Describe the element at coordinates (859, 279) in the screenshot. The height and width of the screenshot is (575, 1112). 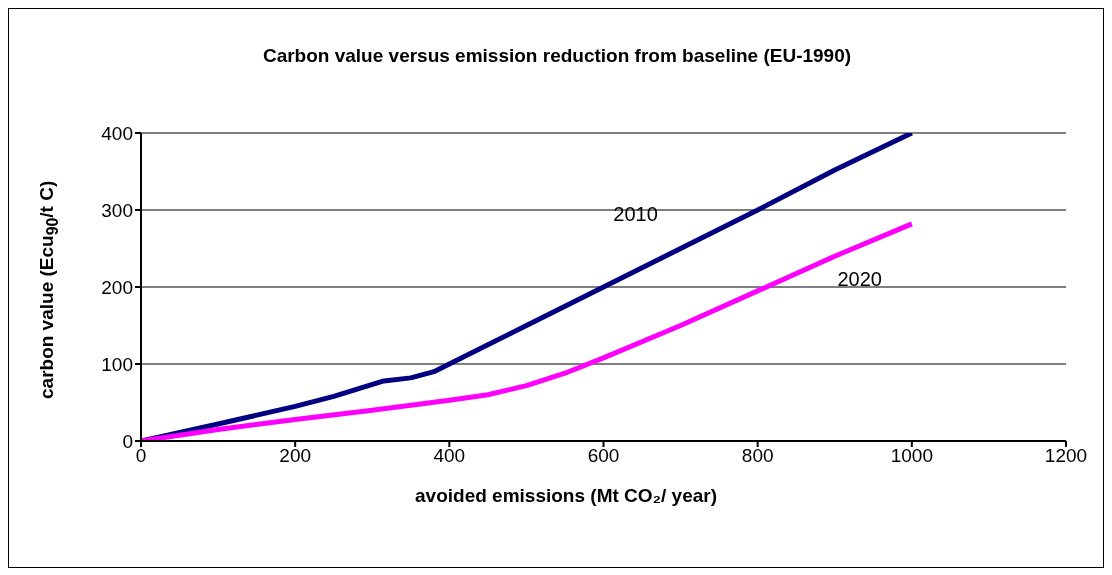
I see `series-label: 2020` at that location.